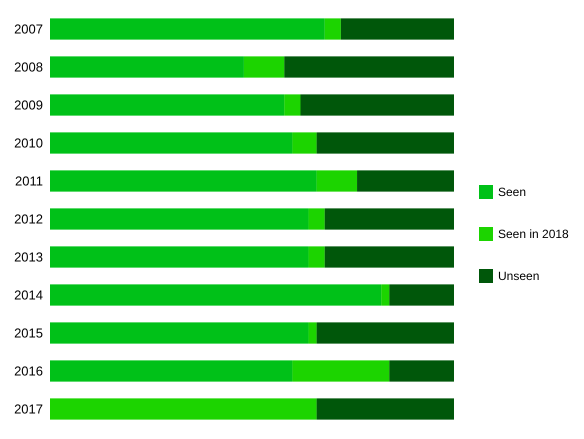  I want to click on y-tick-label: 2013, so click(28, 257).